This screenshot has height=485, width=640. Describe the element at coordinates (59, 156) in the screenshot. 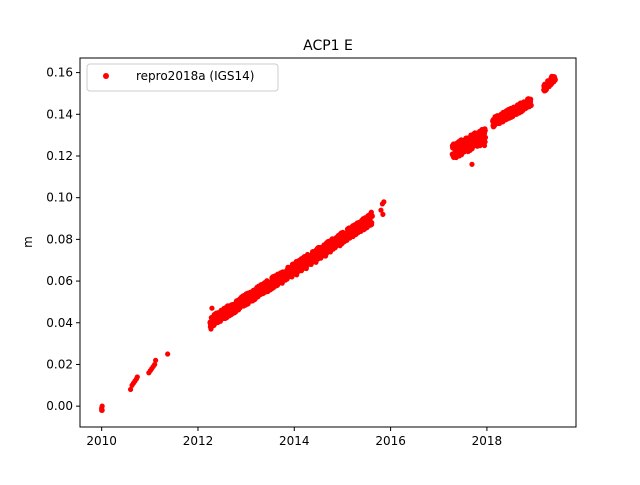

I see `y-tick-label: 0.12` at that location.